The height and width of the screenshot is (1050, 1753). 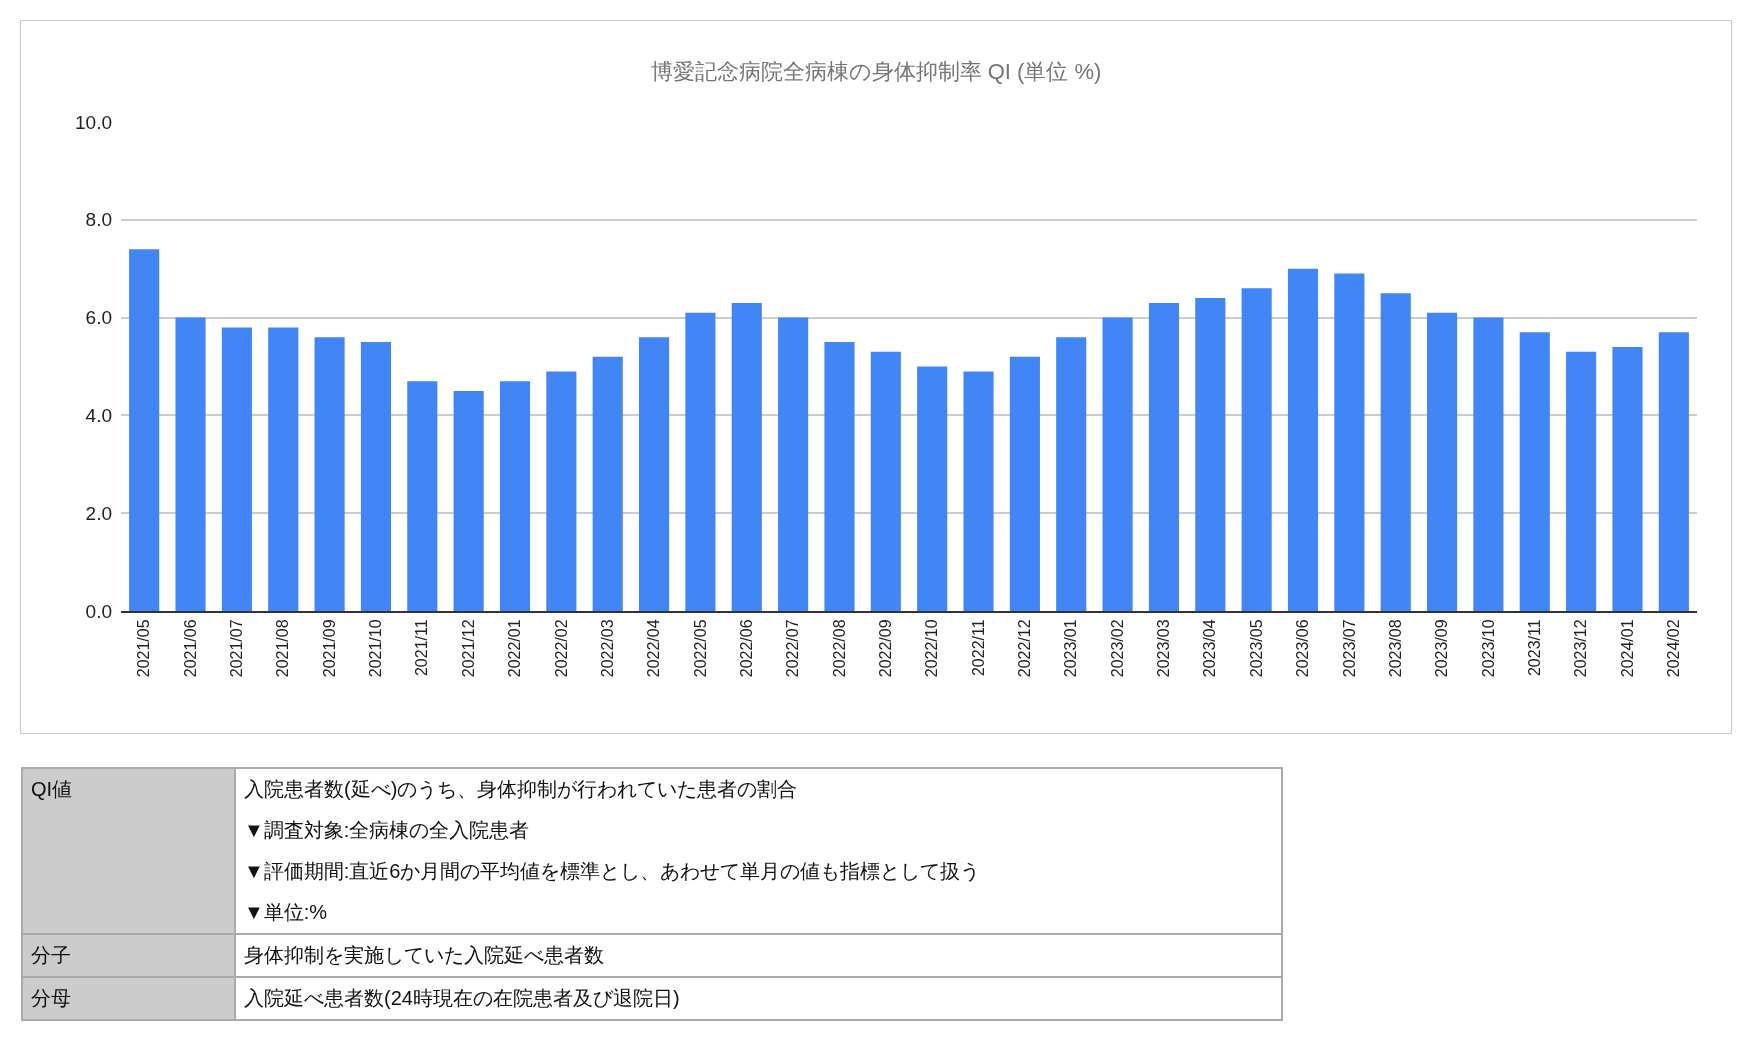 I want to click on text: ▼評価期間:直近6か月間の平均値を標準とし、あわせて単月の値も指標として扱う, so click(x=613, y=871).